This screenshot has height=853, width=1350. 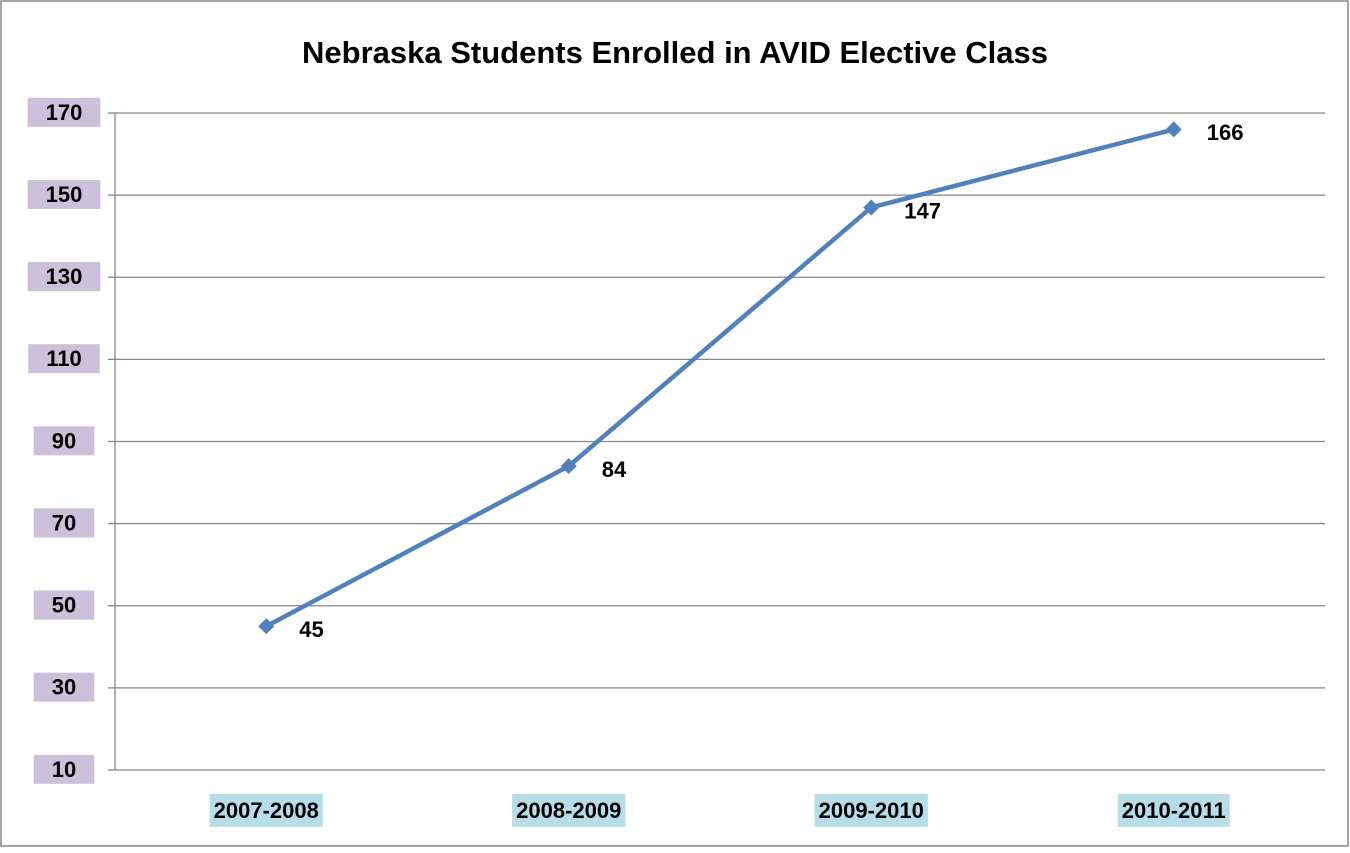 I want to click on y-tick-label: 10, so click(x=64, y=769).